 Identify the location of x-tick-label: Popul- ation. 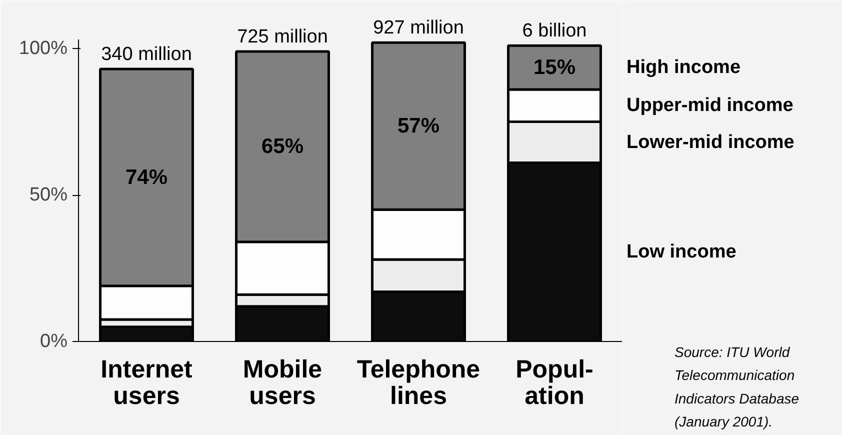
(555, 383).